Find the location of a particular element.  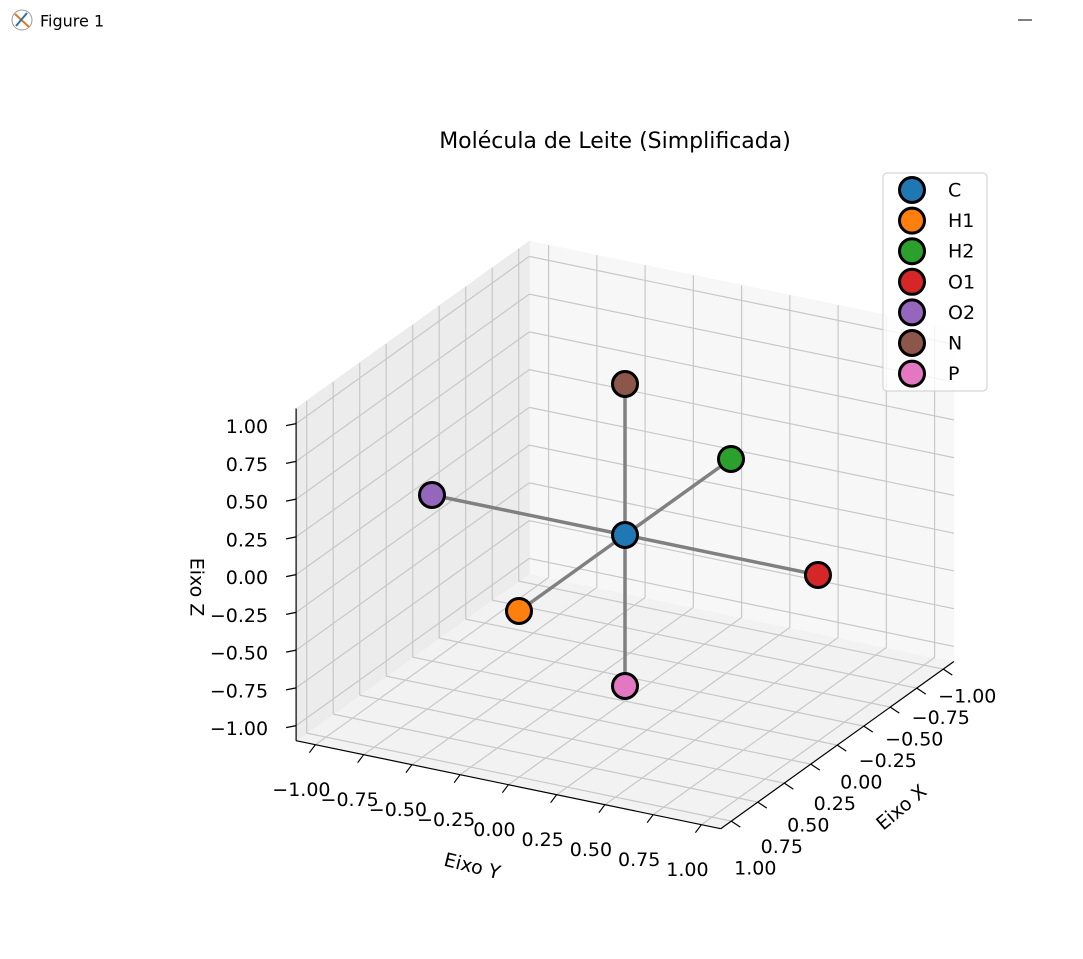

x-tick-label: −0.25 is located at coordinates (888, 761).